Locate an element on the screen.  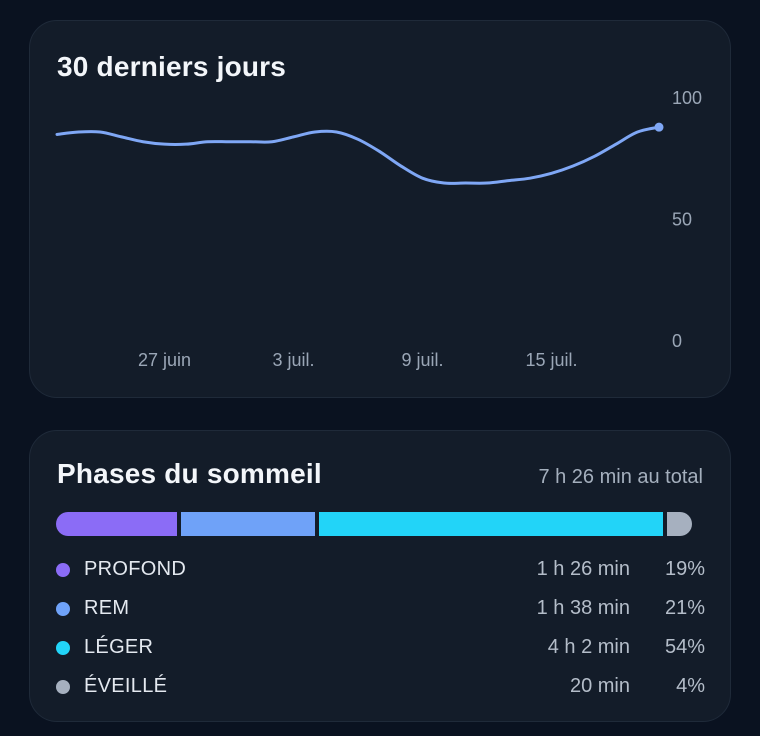
total-duration: 7 h 26 min au total is located at coordinates (620, 477).